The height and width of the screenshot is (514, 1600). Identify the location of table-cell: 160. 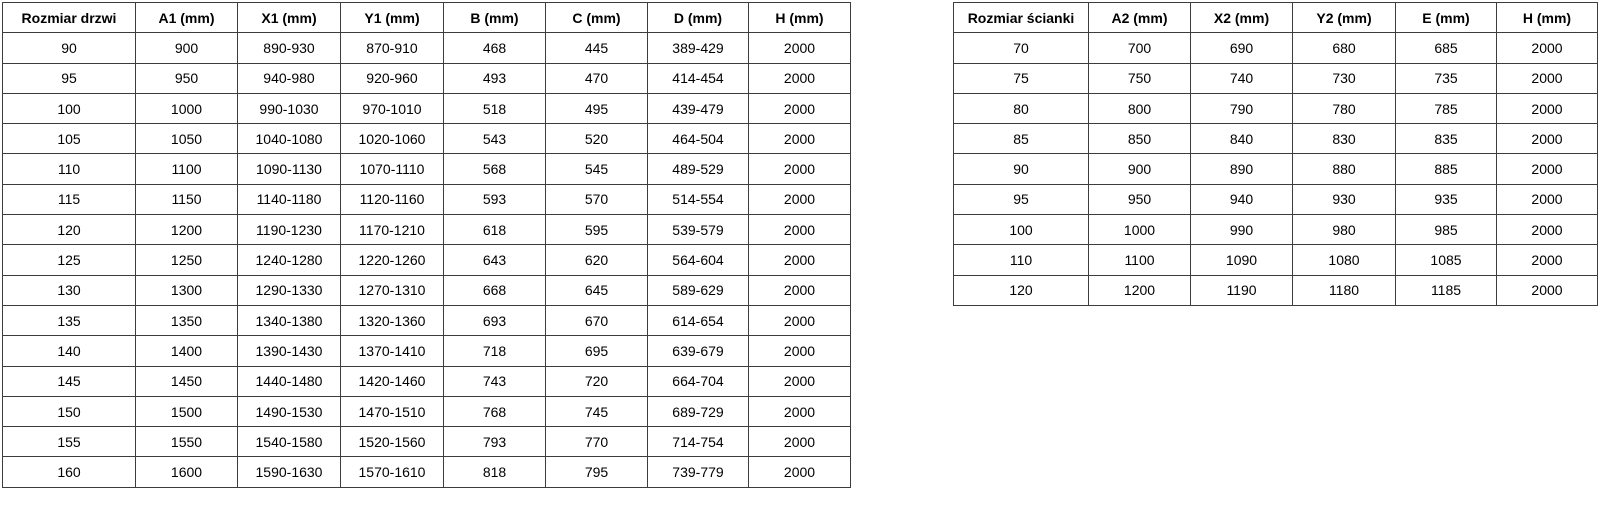
(69, 472).